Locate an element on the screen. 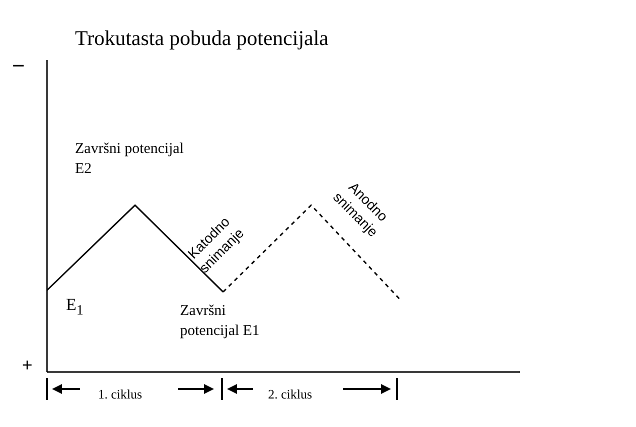 The height and width of the screenshot is (427, 636). text: 2. ciklus is located at coordinates (290, 395).